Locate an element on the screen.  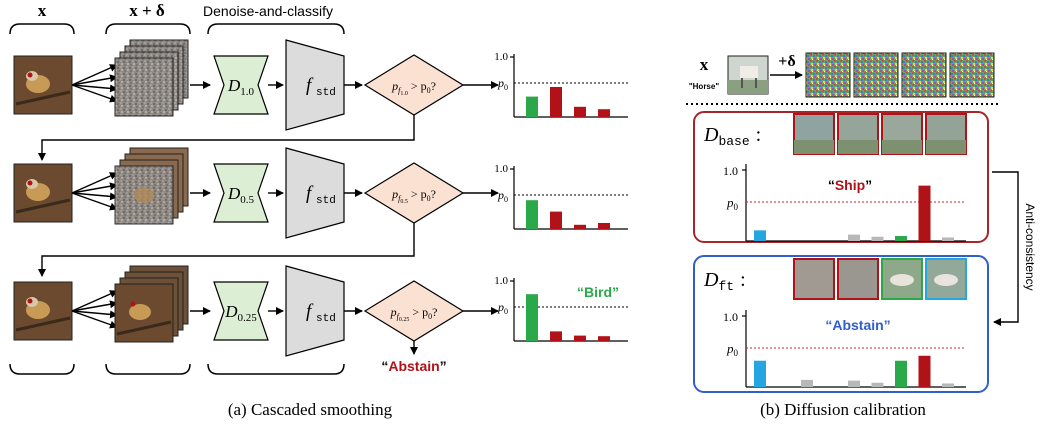
histograms-a: 1.0 p0 1.0 p0 1.0 p0 is located at coordinates (561, 196).